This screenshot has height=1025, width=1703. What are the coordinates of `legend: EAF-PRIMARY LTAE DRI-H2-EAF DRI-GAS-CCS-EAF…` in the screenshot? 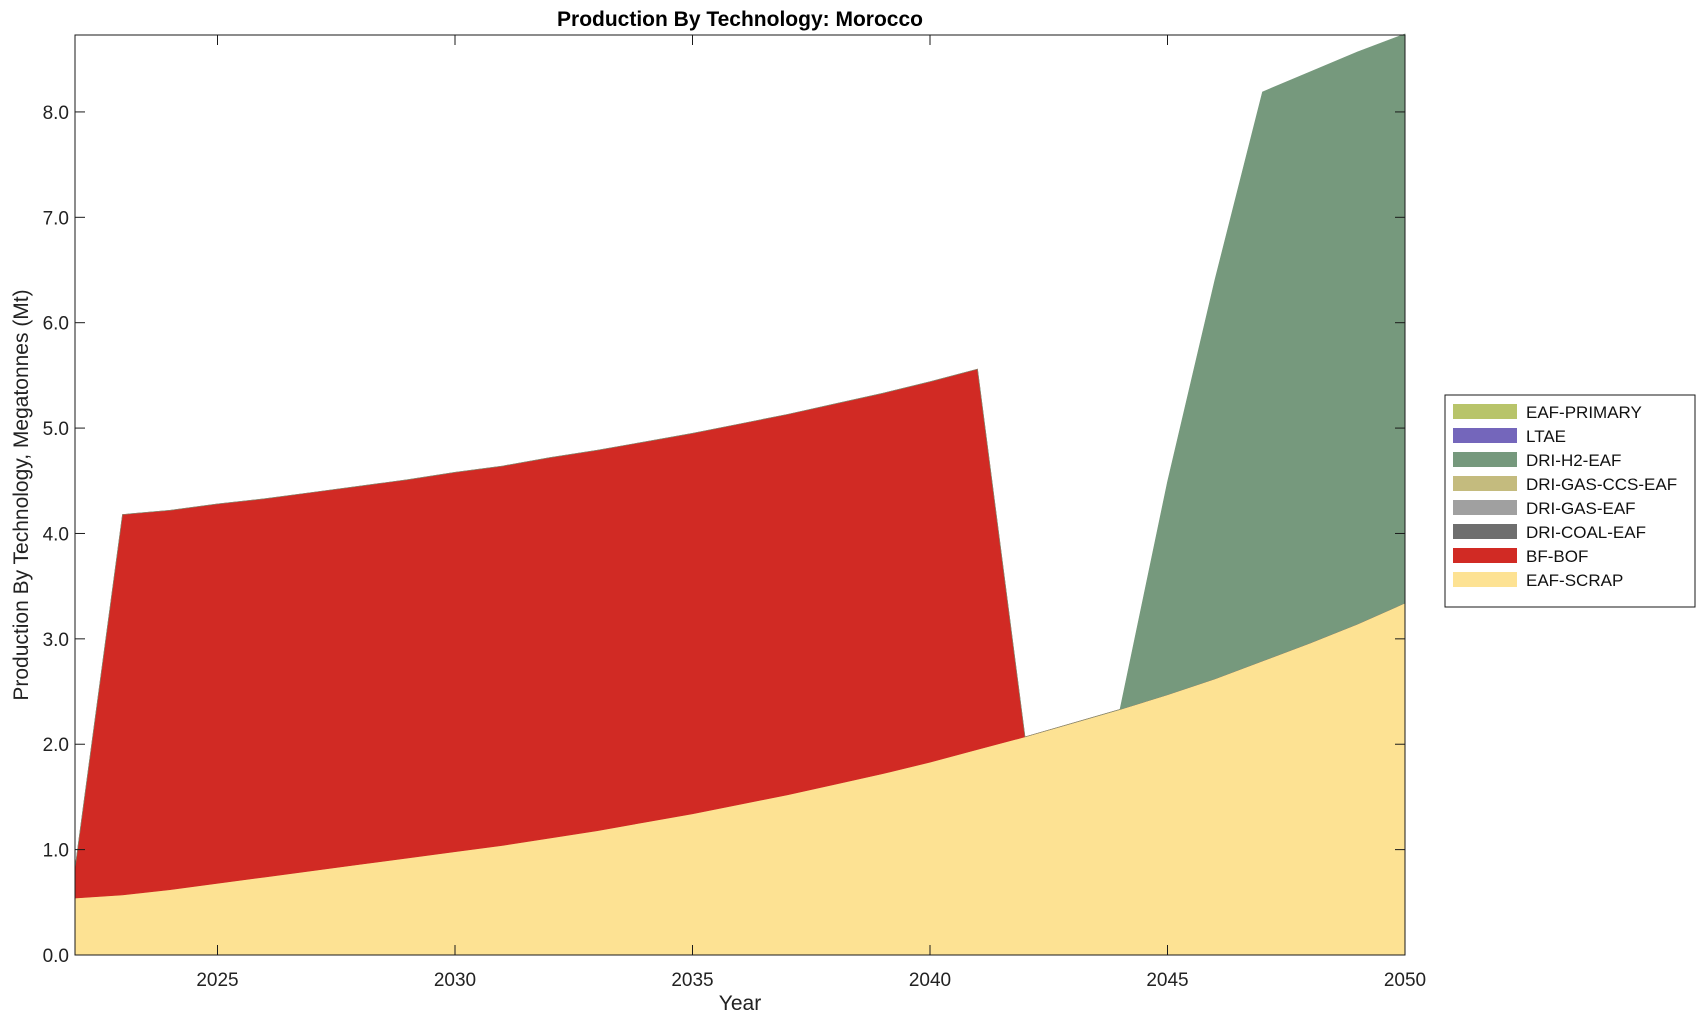 It's located at (1570, 501).